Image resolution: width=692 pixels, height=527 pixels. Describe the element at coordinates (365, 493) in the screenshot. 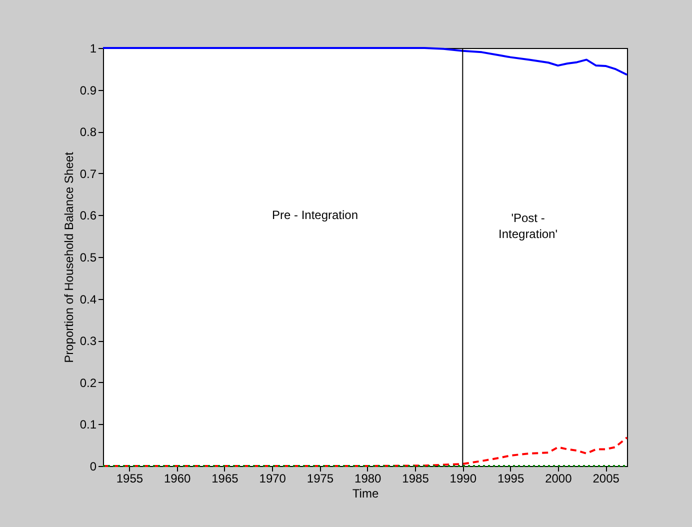

I see `x-axis-title: Time` at that location.